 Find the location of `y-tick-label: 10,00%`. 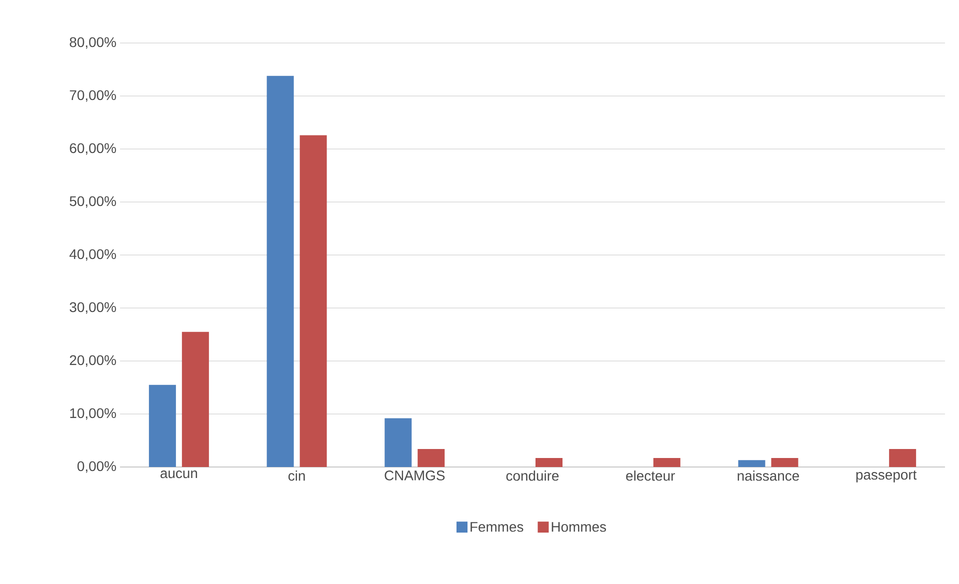

y-tick-label: 10,00% is located at coordinates (93, 414).